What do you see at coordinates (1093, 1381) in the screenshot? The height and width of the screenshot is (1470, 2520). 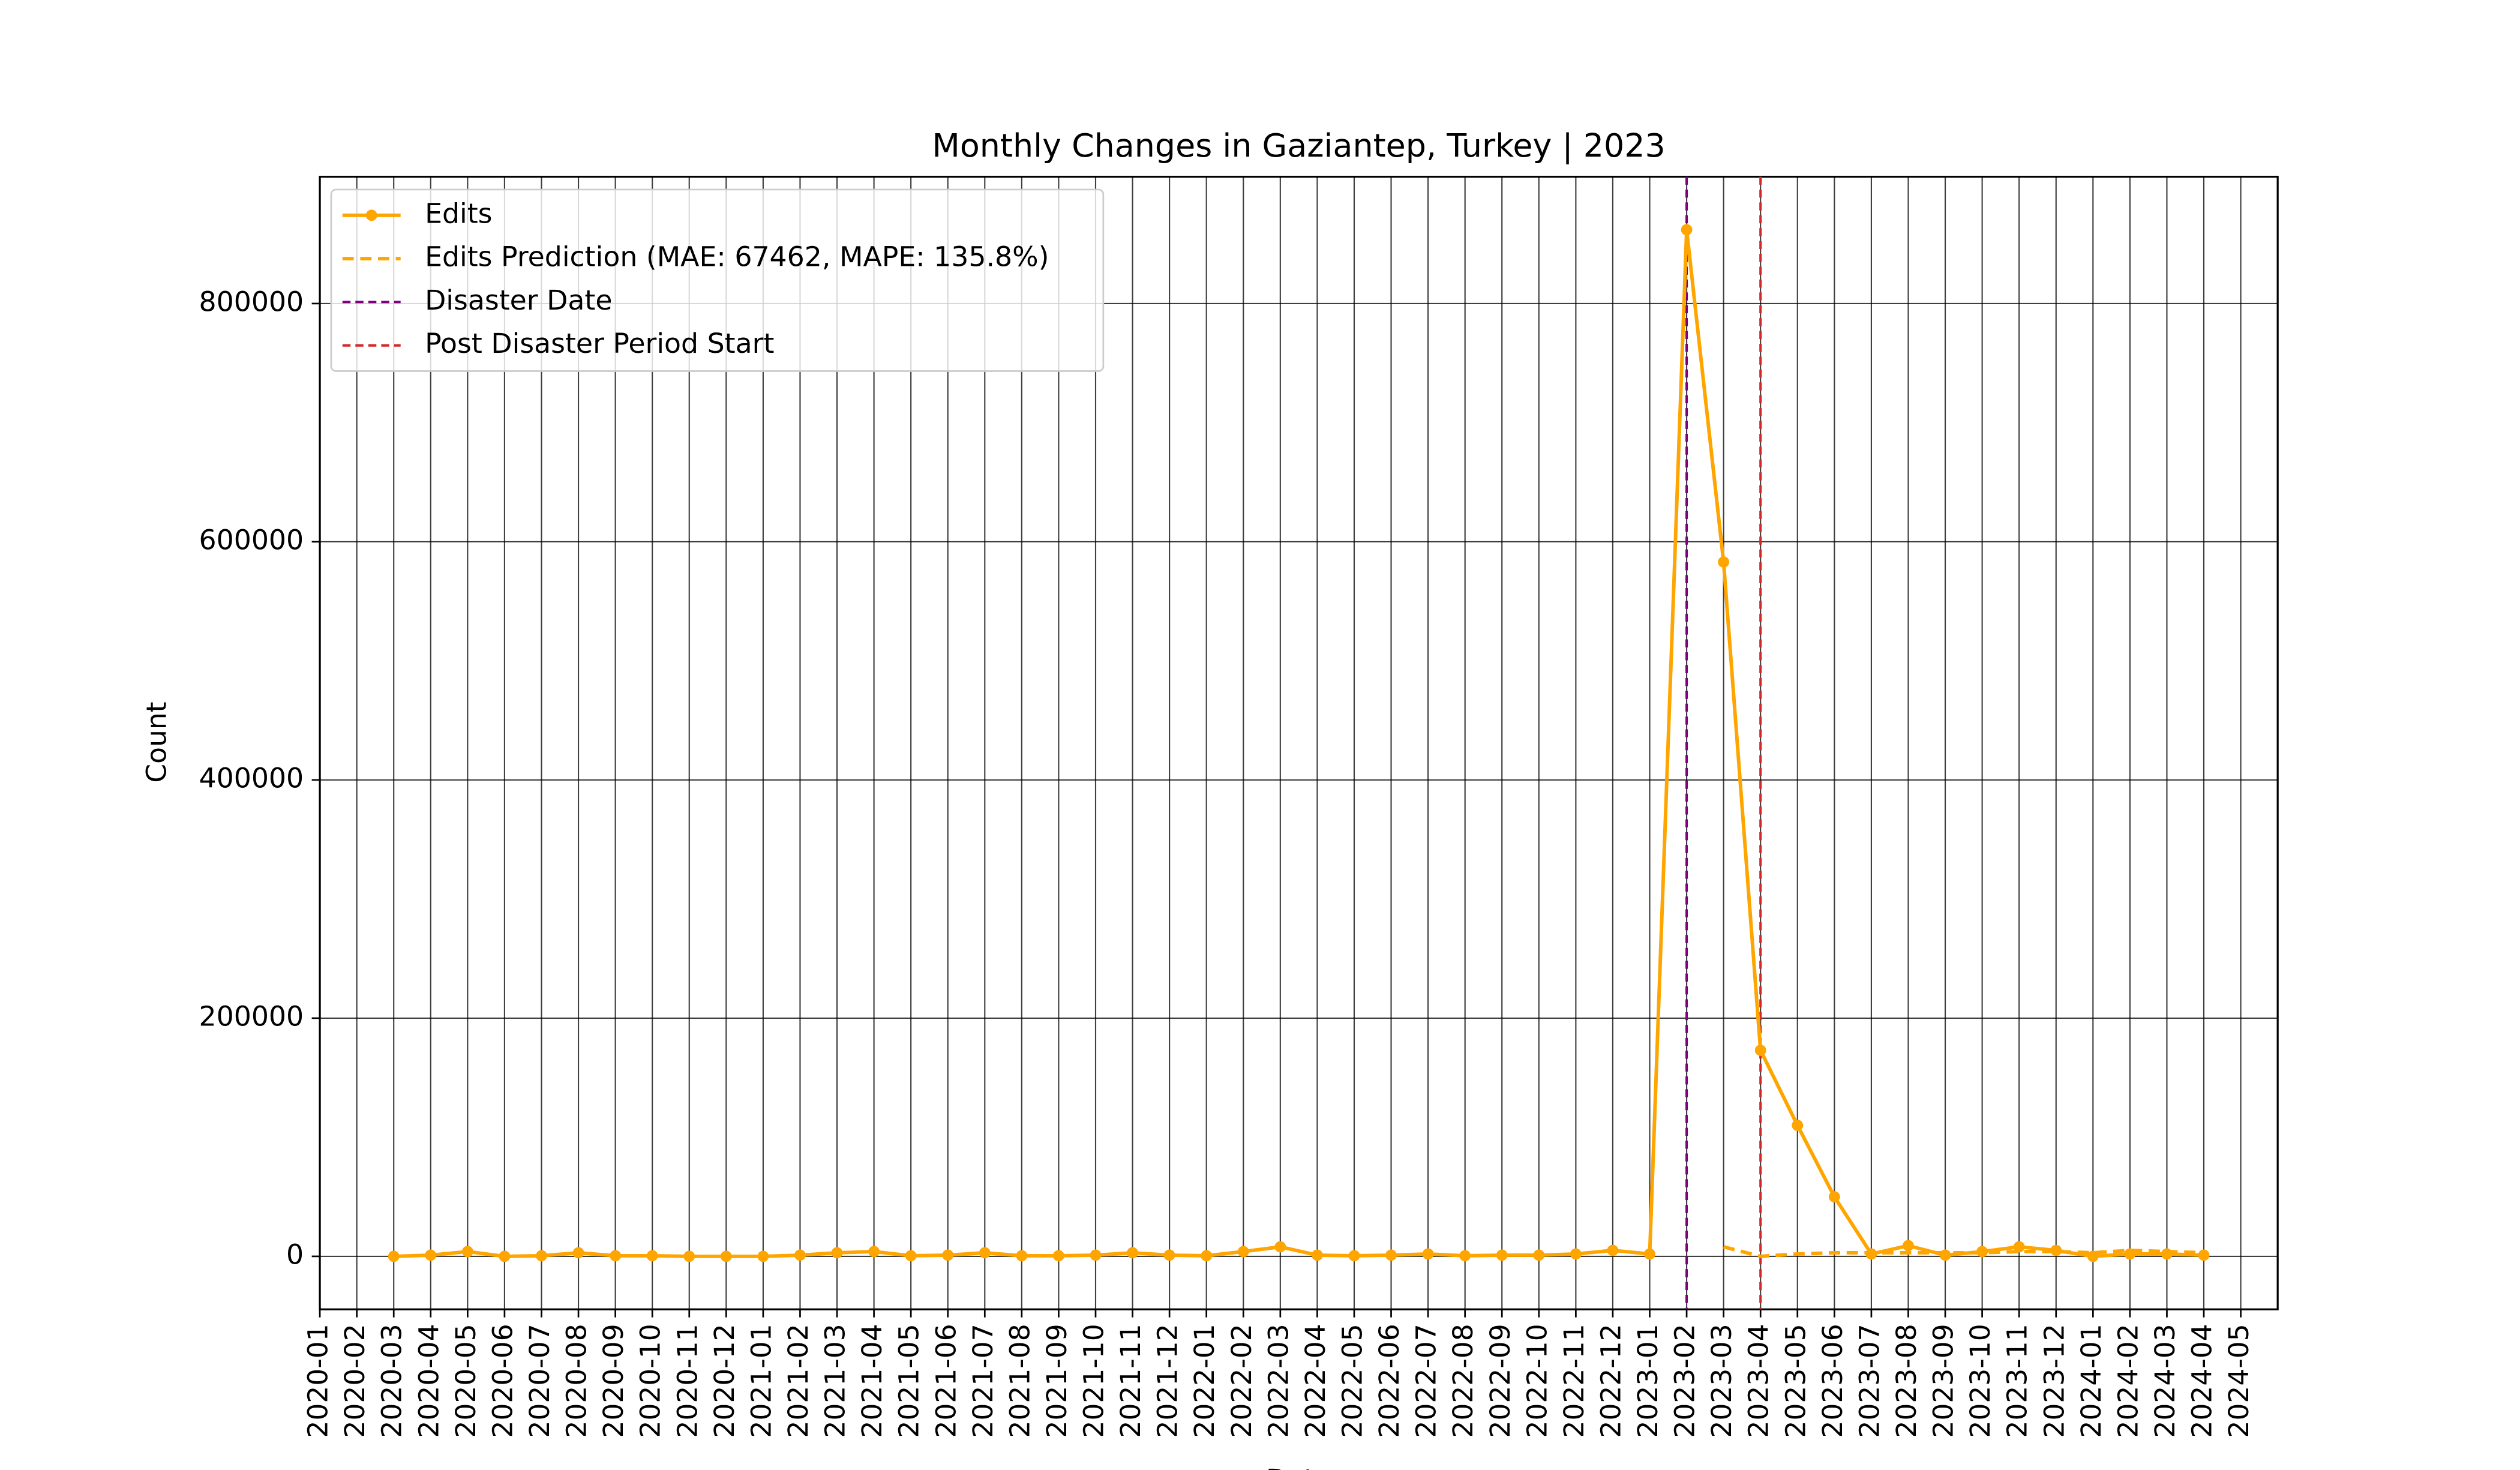 I see `x-tick-label: 2021-10` at bounding box center [1093, 1381].